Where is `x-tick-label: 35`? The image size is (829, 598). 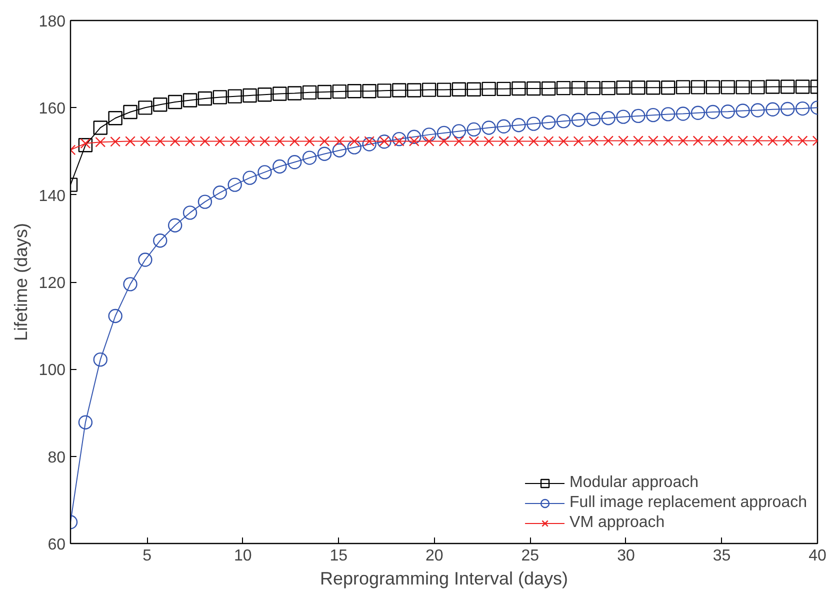
x-tick-label: 35 is located at coordinates (721, 556).